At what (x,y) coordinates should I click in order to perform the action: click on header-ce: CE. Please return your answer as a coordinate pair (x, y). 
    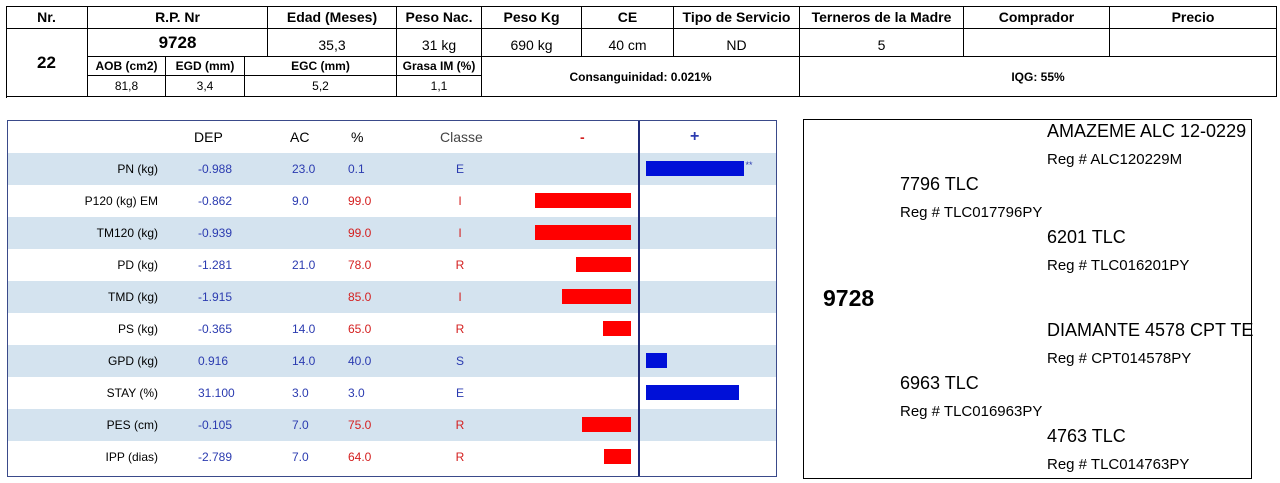
    Looking at the image, I should click on (628, 17).